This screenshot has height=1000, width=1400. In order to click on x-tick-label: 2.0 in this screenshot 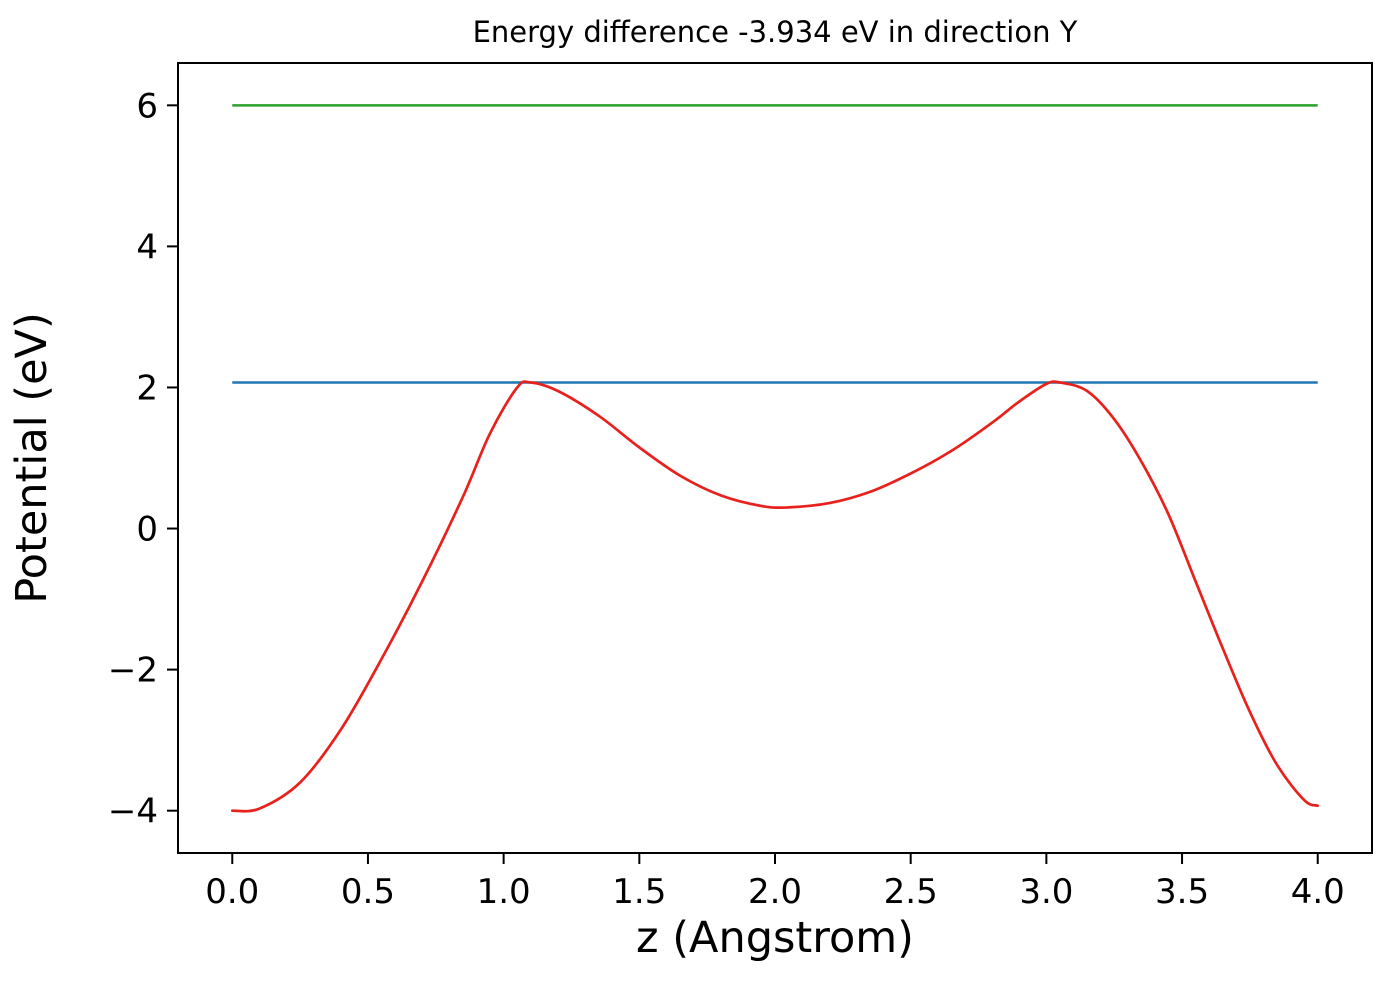, I will do `click(775, 892)`.